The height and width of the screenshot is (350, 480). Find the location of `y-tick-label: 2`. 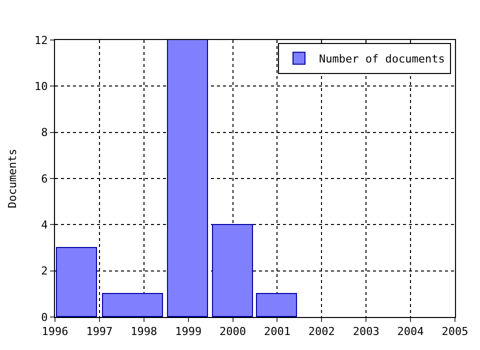

y-tick-label: 2 is located at coordinates (44, 271).